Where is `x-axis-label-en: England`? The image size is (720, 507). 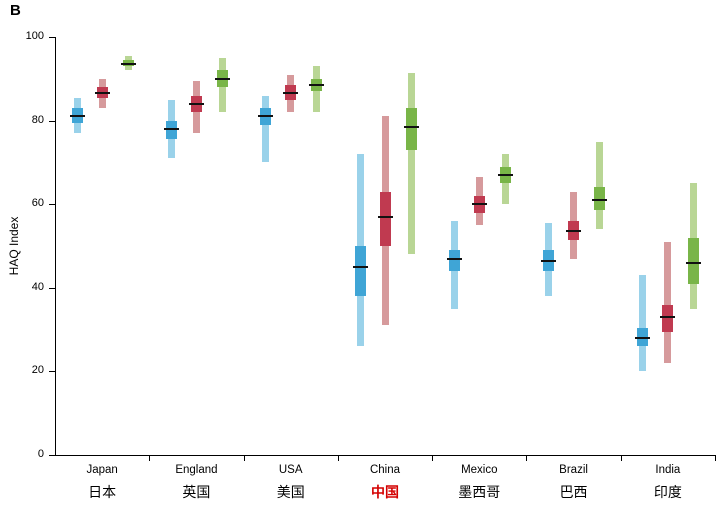 x-axis-label-en: England is located at coordinates (196, 470).